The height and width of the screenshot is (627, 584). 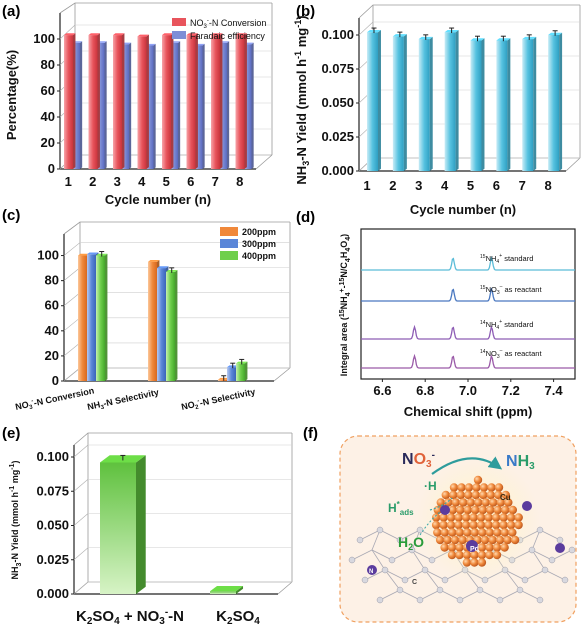 What do you see at coordinates (305, 217) in the screenshot?
I see `panel-d-label: (d)` at bounding box center [305, 217].